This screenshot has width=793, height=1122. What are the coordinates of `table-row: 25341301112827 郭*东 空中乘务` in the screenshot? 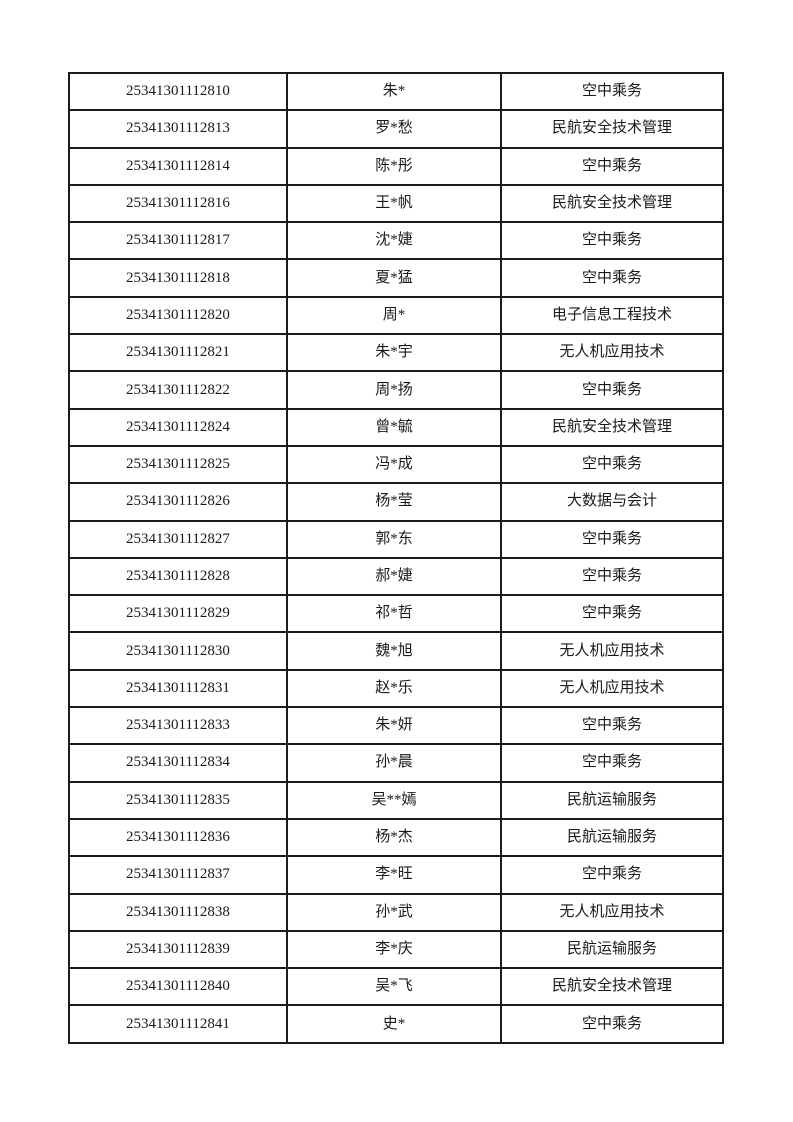 It's located at (396, 539).